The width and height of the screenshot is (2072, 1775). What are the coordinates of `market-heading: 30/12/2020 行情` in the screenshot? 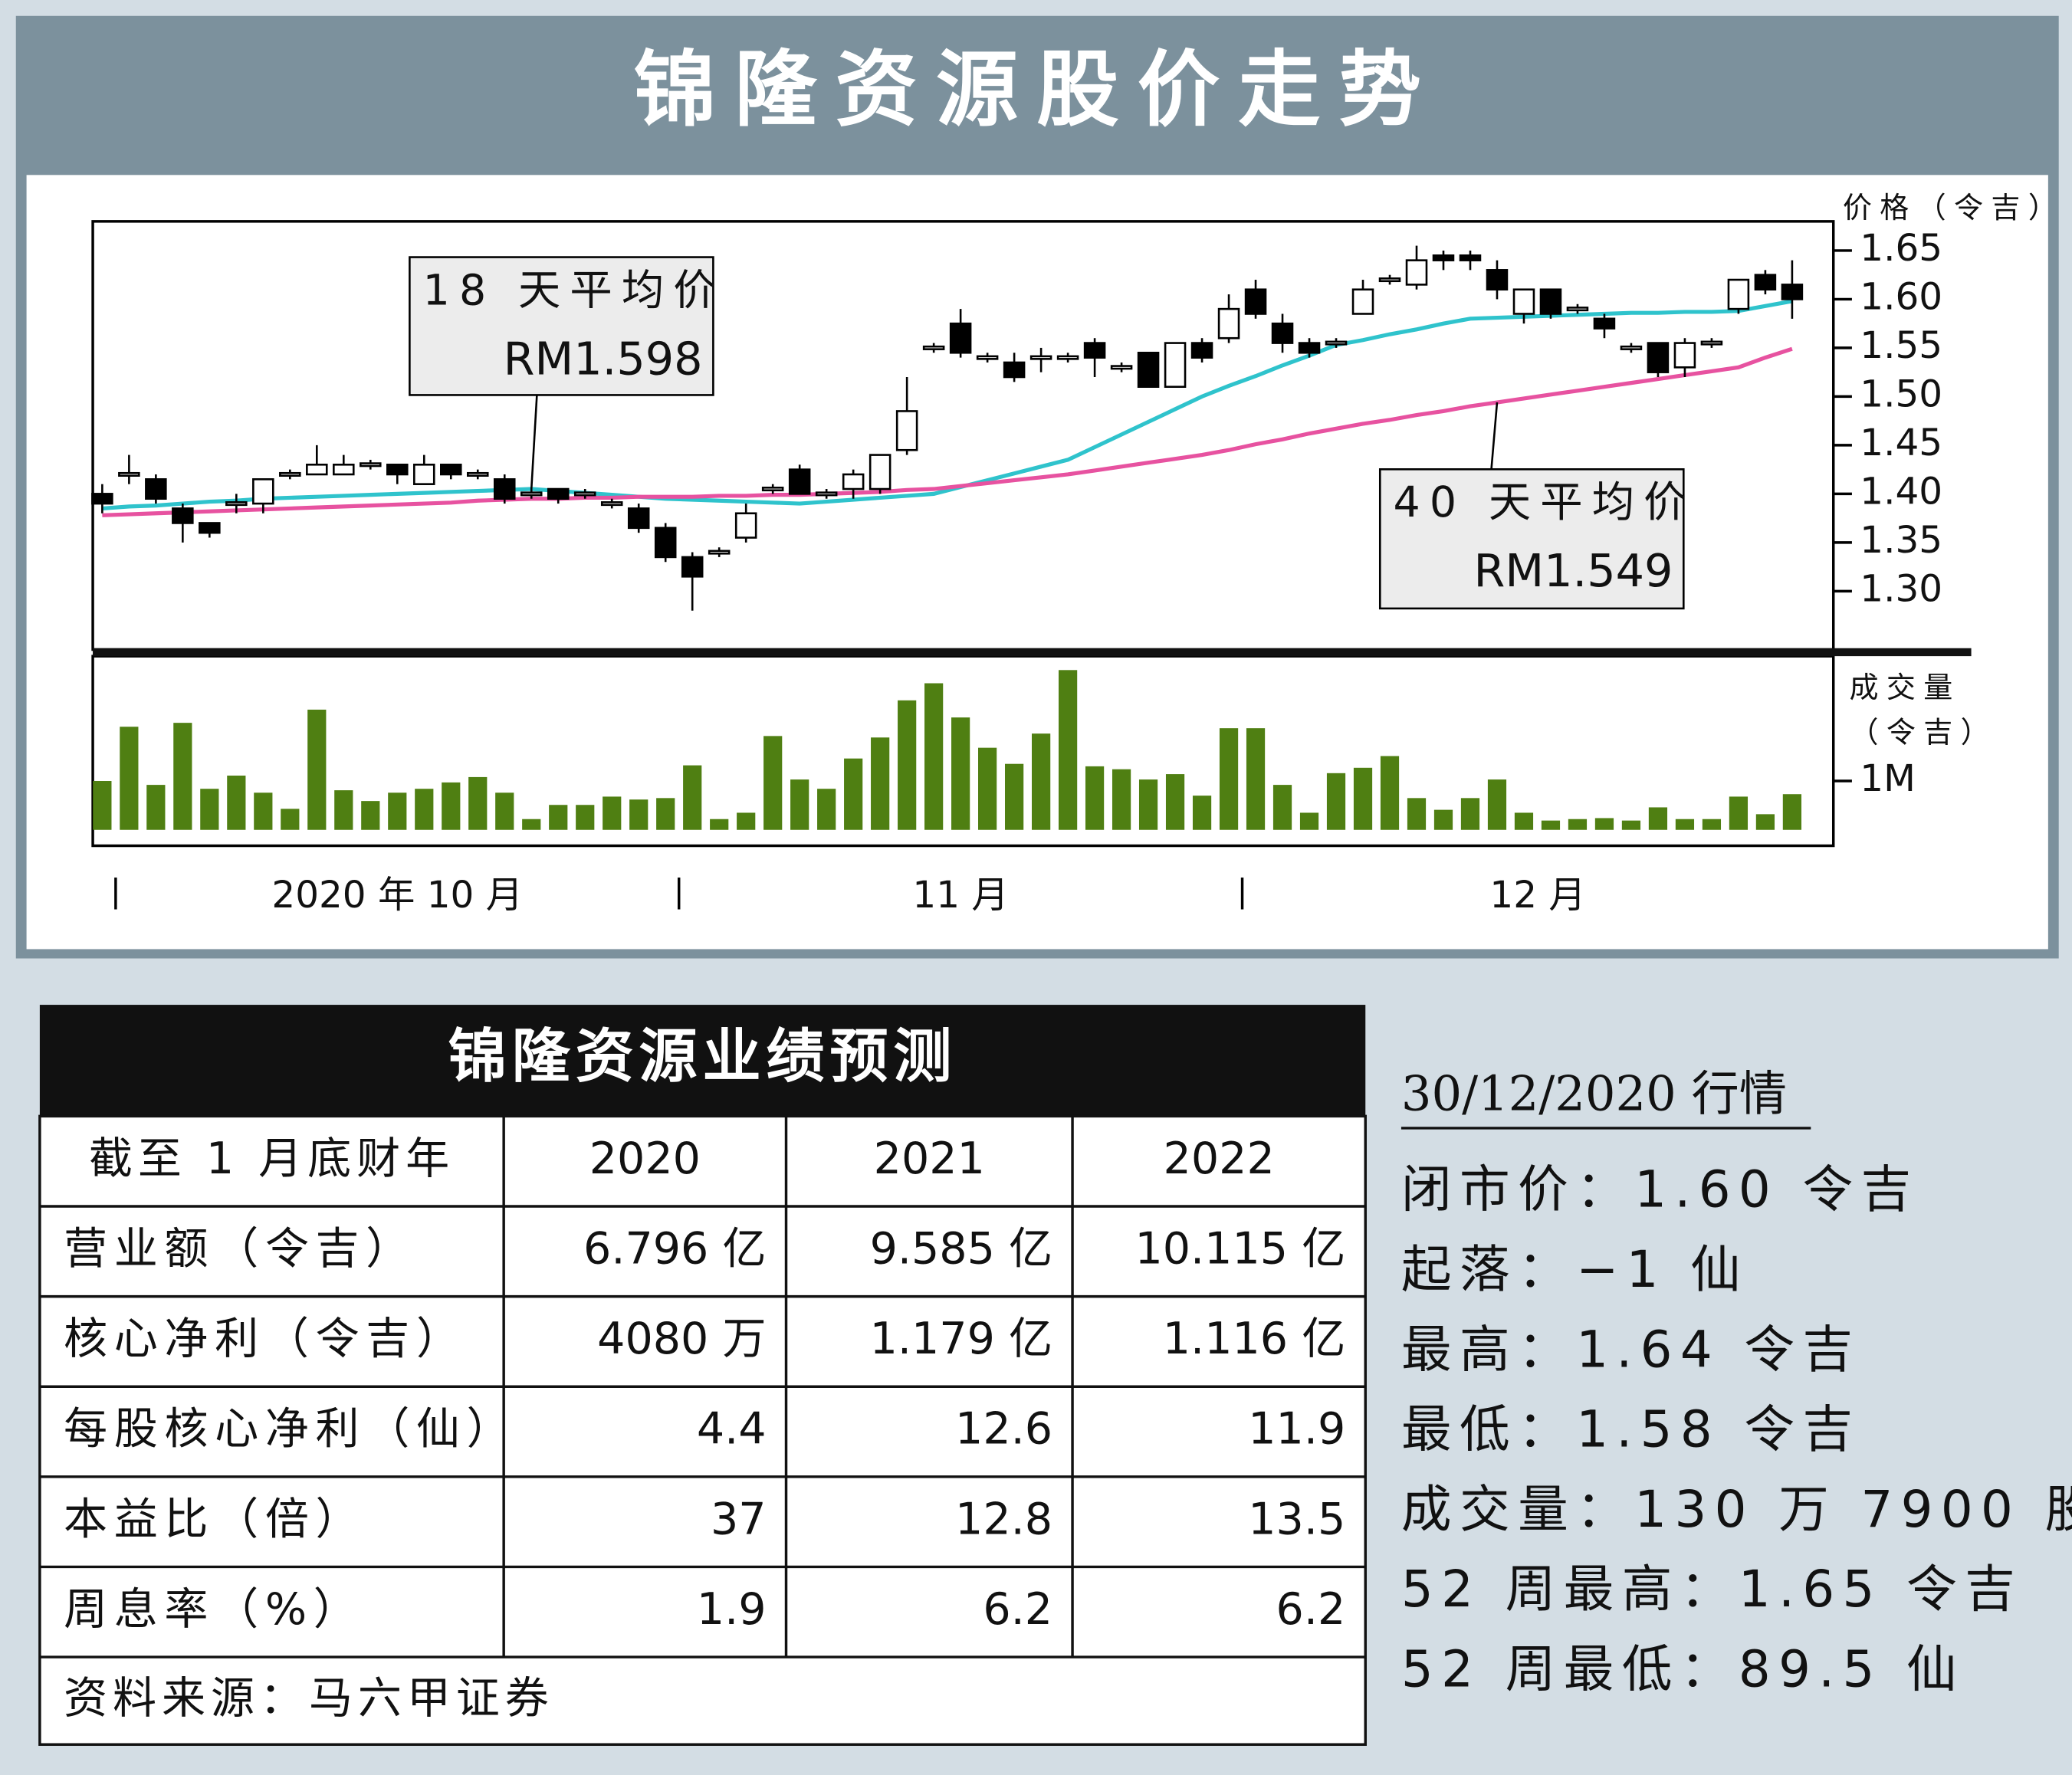 It's located at (1594, 1093).